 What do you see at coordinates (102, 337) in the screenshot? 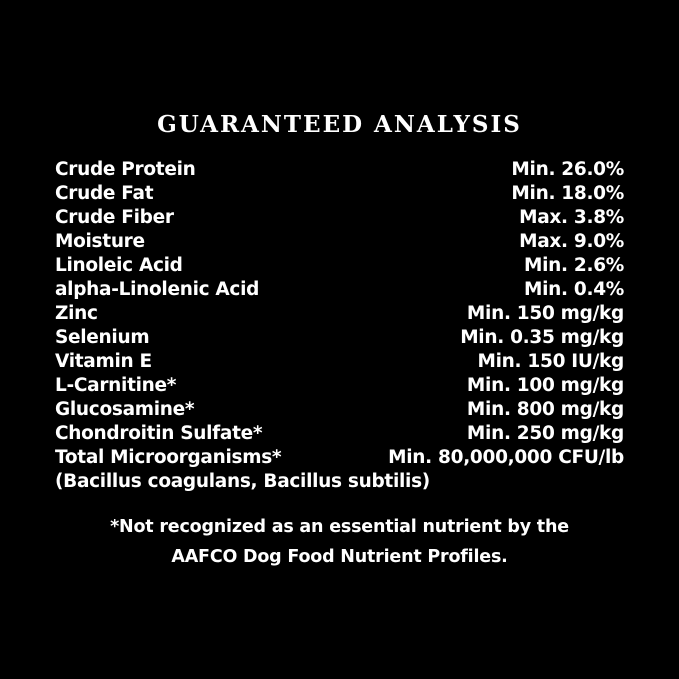
I see `row-label: Selenium` at bounding box center [102, 337].